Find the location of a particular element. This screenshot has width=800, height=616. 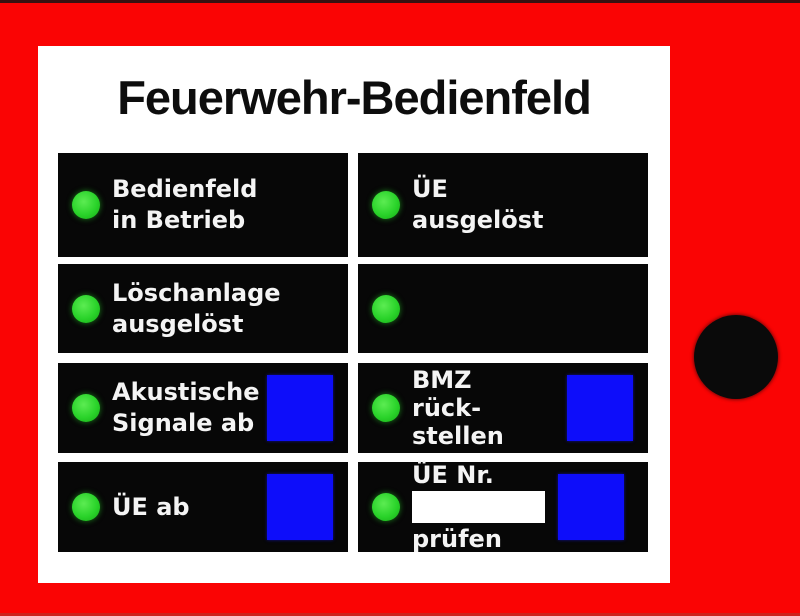

ue-number-field is located at coordinates (478, 507).